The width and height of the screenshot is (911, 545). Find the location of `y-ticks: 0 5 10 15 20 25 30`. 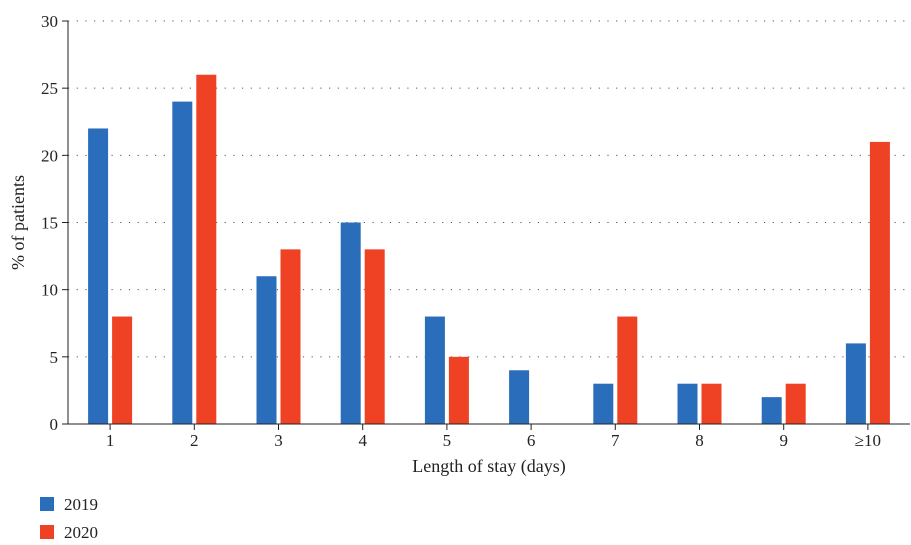

y-ticks: 0 5 10 15 20 25 30 is located at coordinates (54, 223).